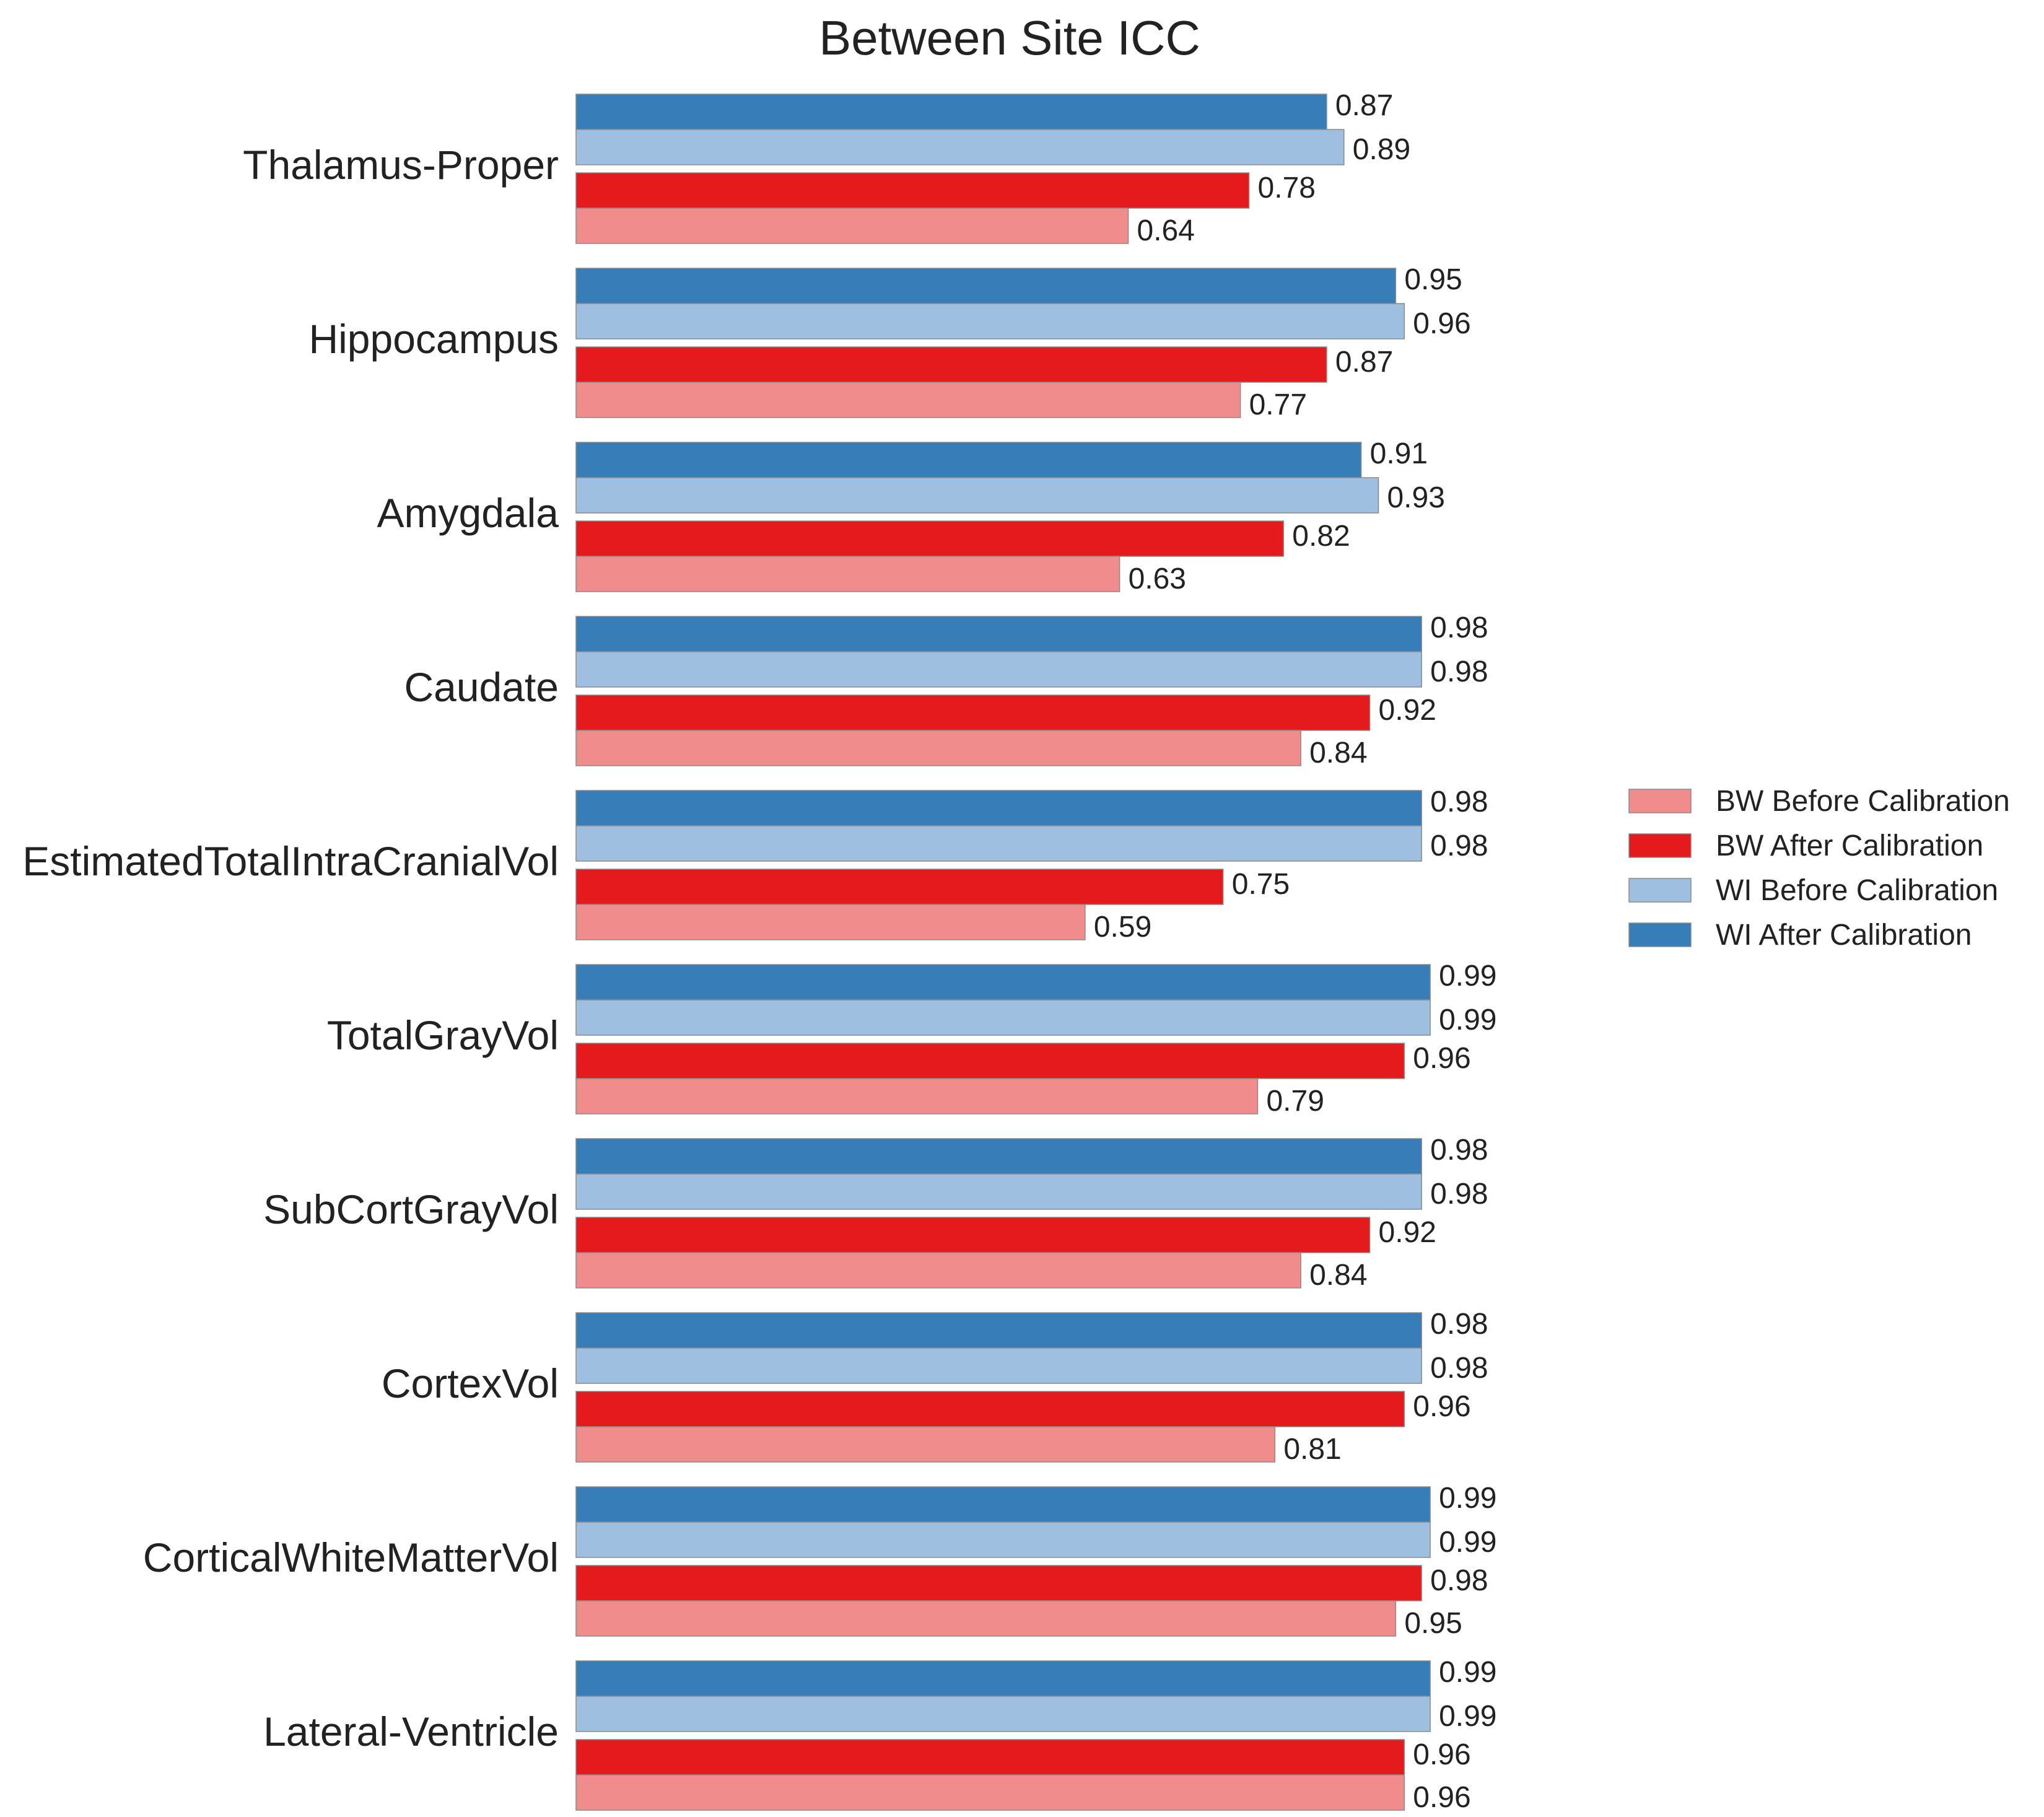 Image resolution: width=2044 pixels, height=1817 pixels. What do you see at coordinates (1407, 1232) in the screenshot?
I see `value-label-subcortgrayvol-bw-after-calibration: 0.92` at bounding box center [1407, 1232].